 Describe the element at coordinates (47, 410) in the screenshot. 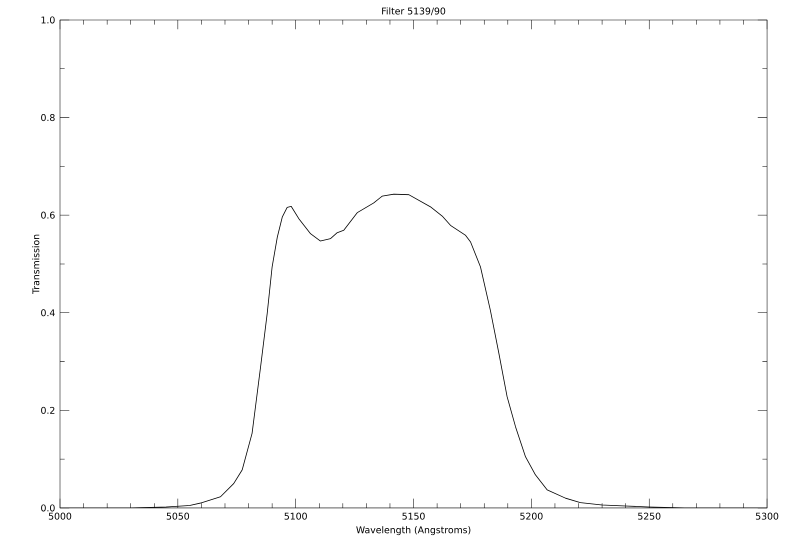

I see `y-tick-label: 0.2` at that location.